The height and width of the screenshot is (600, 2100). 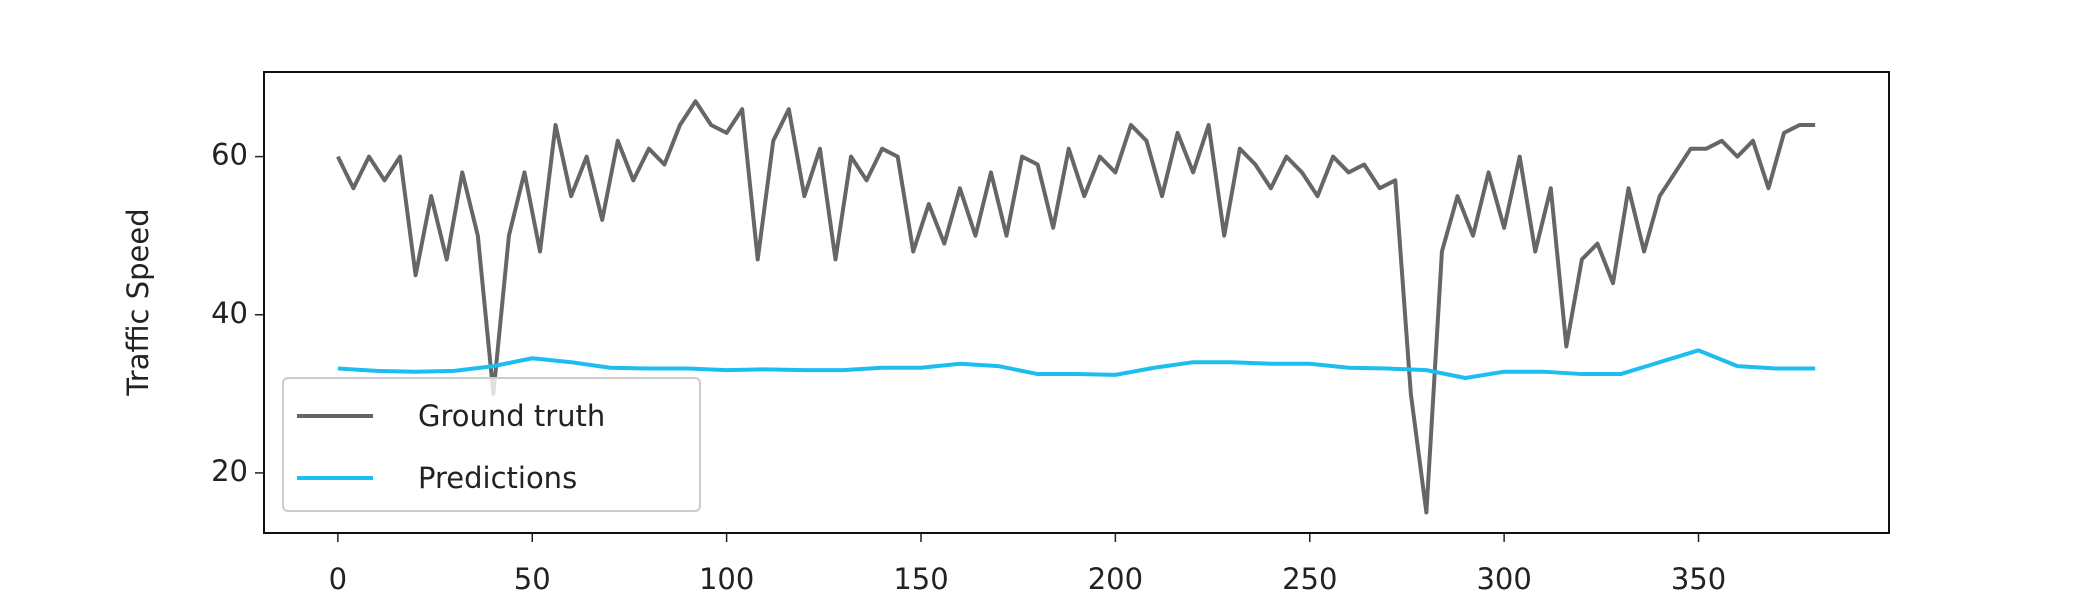 I want to click on x-tick-label: 300, so click(x=1503, y=579).